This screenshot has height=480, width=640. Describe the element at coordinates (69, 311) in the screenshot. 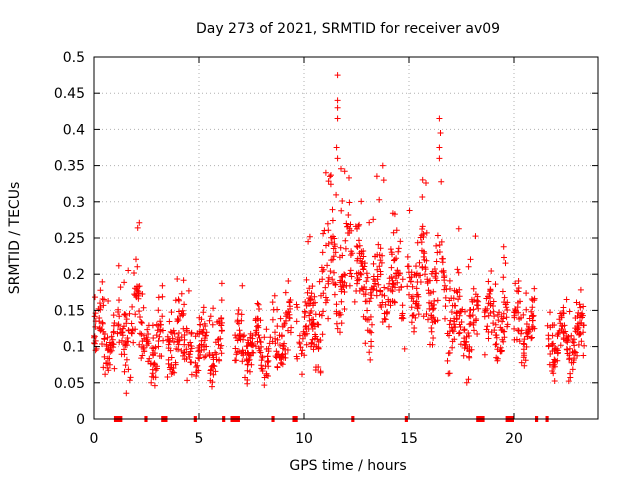

I see `y-tick-label: 0.15` at that location.